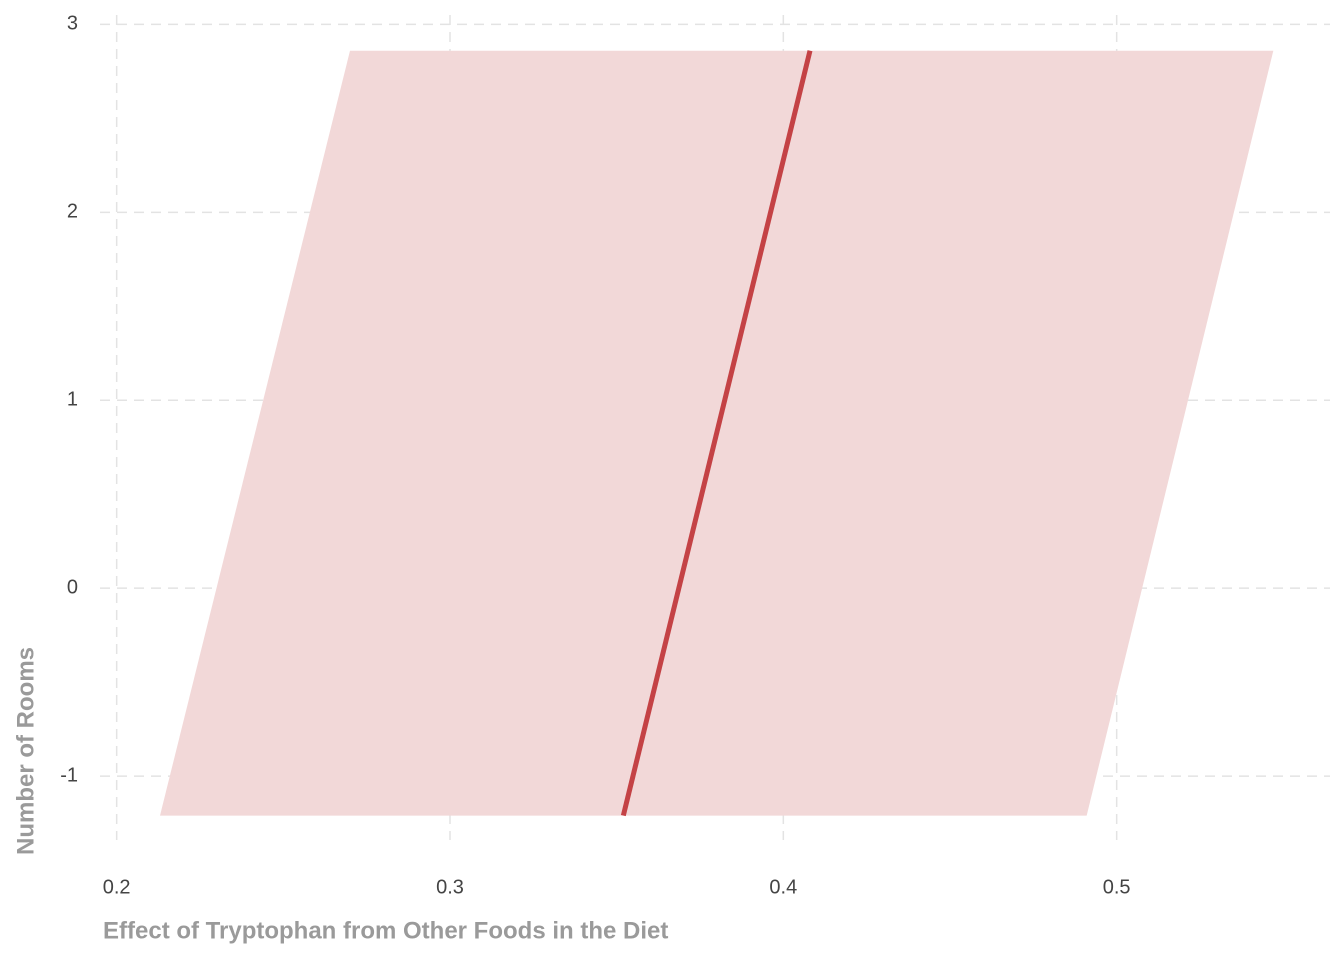 The height and width of the screenshot is (960, 1344). What do you see at coordinates (716, 433) in the screenshot?
I see `regression-line` at bounding box center [716, 433].